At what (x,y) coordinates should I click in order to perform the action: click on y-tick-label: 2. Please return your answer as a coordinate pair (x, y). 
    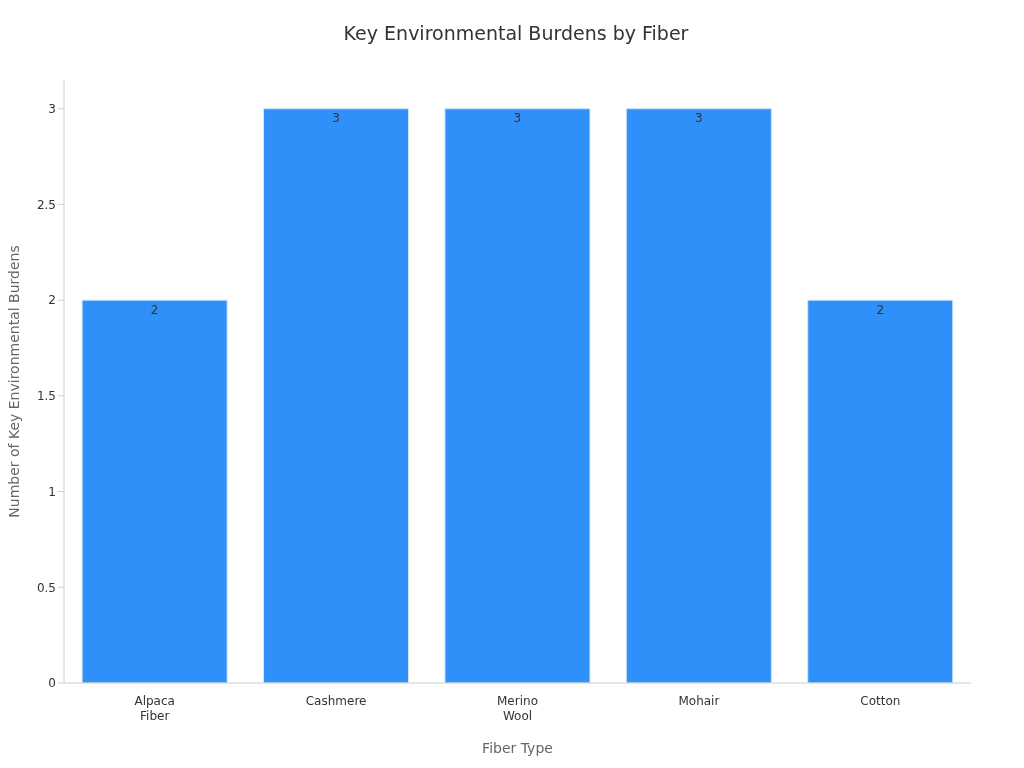
    Looking at the image, I should click on (52, 300).